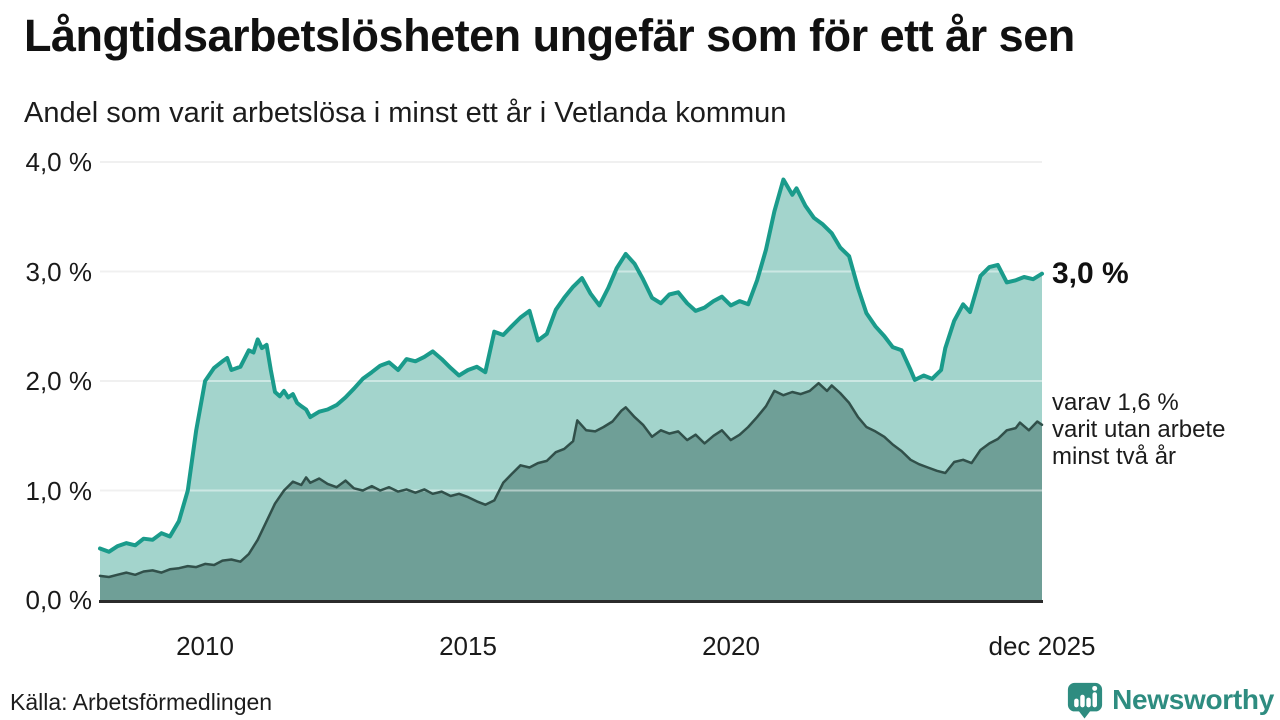  I want to click on end-label-line: varit utan arbete, so click(1139, 429).